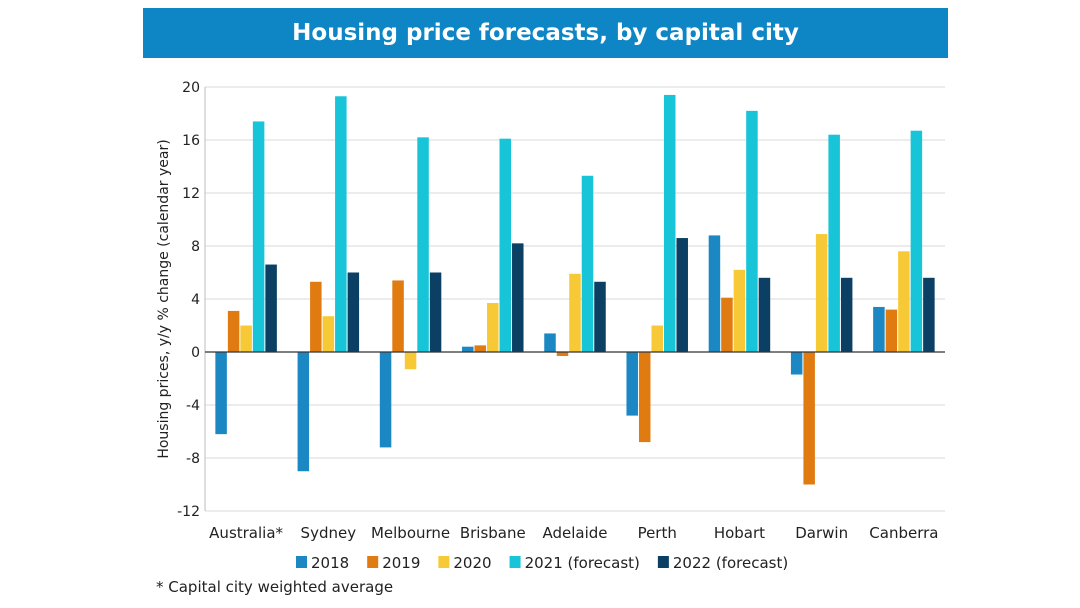 Image resolution: width=1080 pixels, height=608 pixels. I want to click on y-tick-label: -4, so click(193, 406).